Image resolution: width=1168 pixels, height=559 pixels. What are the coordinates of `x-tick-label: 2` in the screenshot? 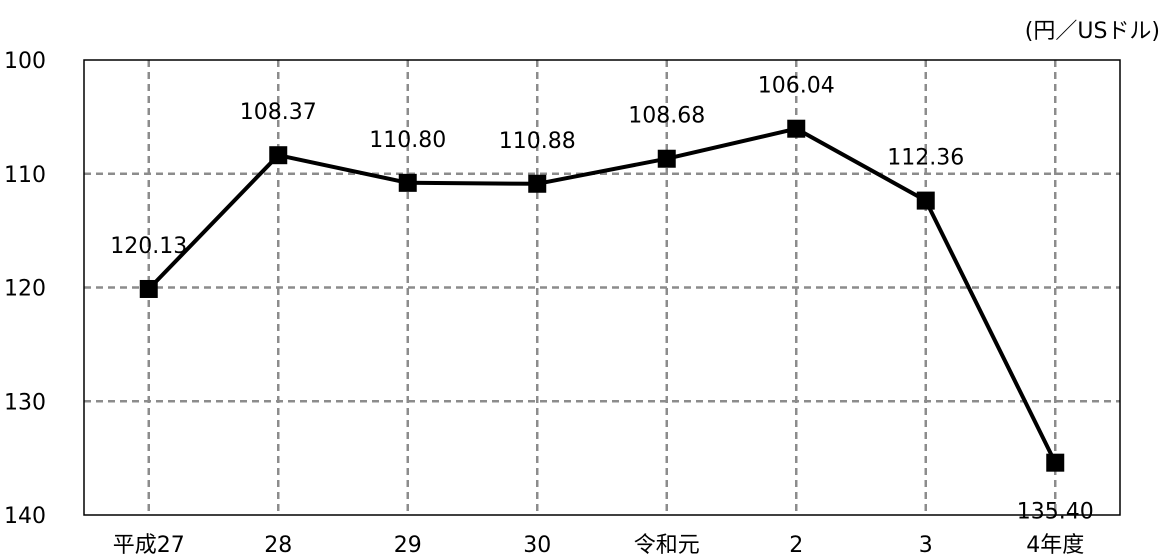 It's located at (796, 545).